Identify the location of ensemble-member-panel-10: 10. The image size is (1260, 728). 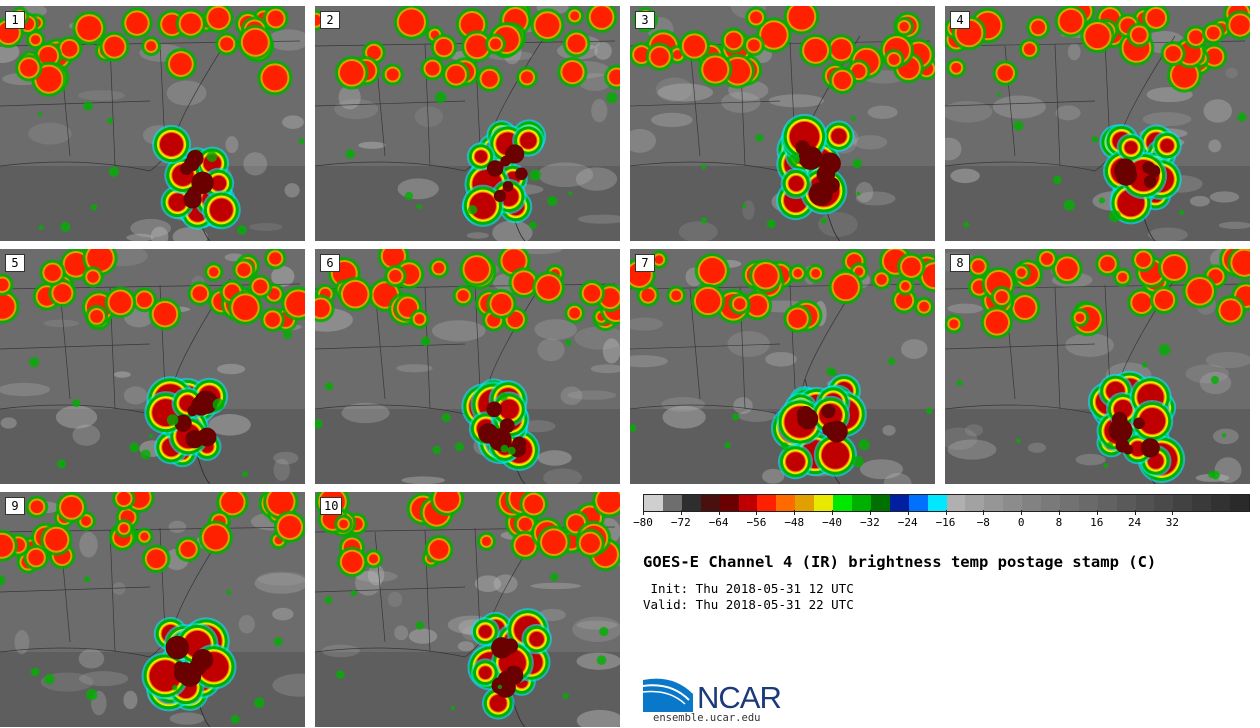
(467, 609).